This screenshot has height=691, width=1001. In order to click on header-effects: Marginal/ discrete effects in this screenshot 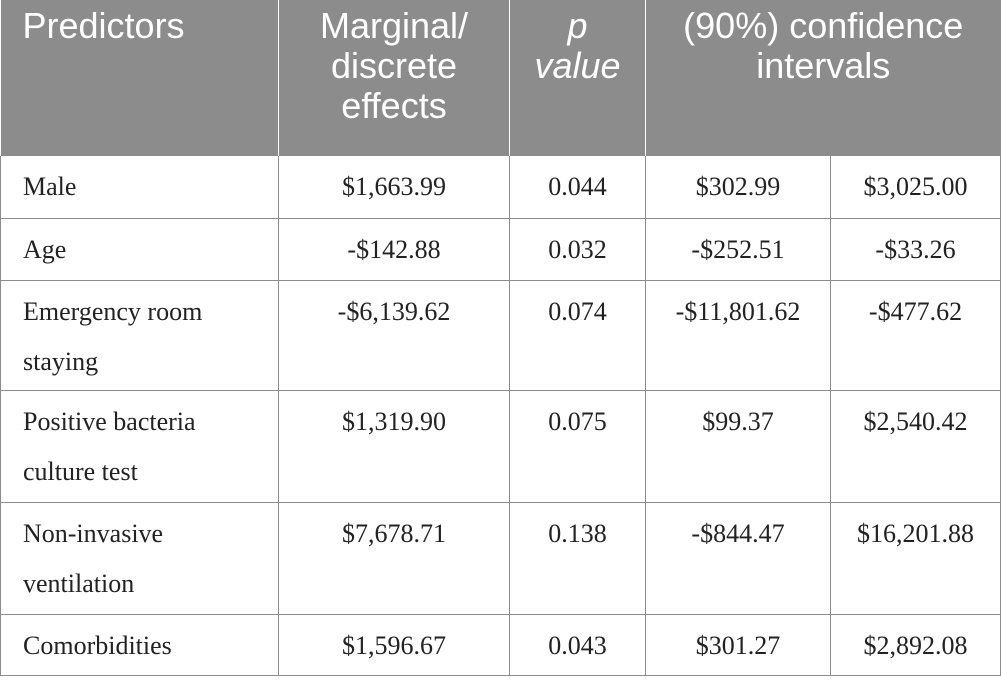, I will do `click(394, 78)`.